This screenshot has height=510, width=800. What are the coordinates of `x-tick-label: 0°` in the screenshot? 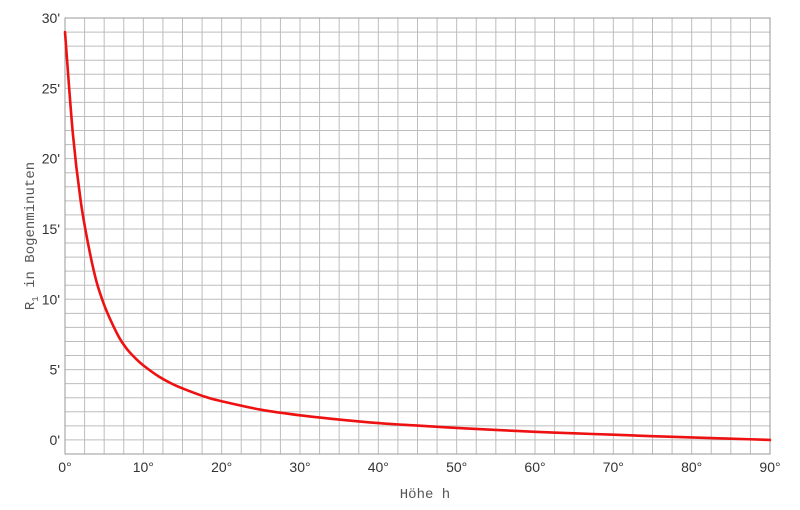 It's located at (64, 467).